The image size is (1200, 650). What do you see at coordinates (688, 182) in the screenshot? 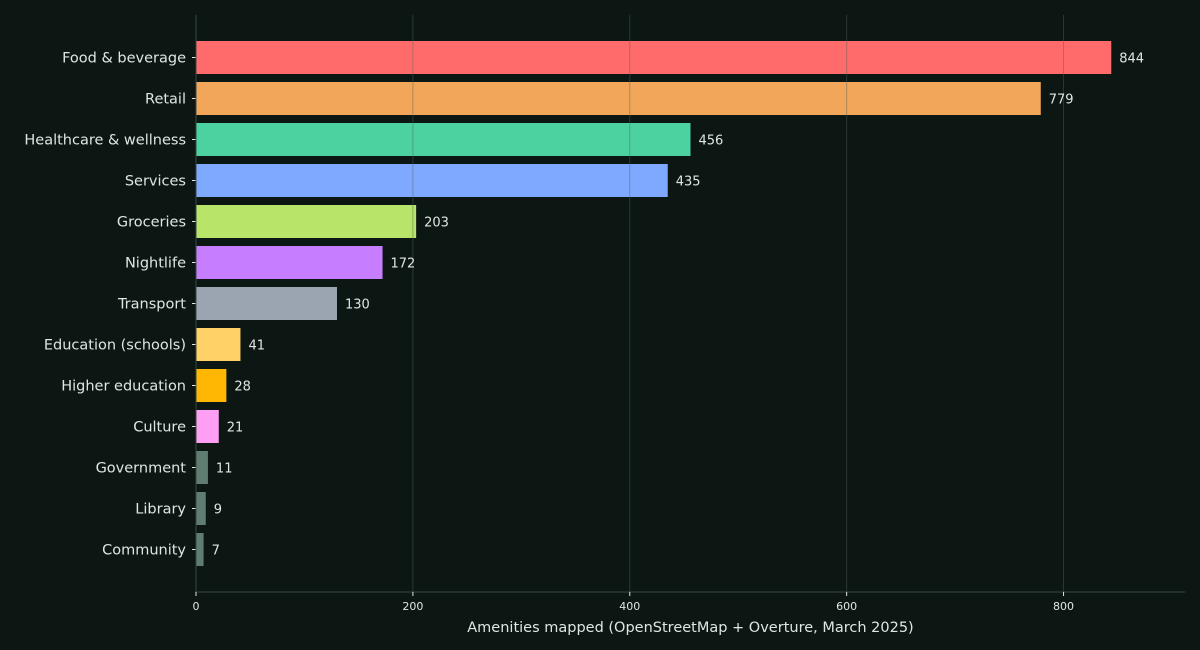
I see `value-label: 435` at bounding box center [688, 182].